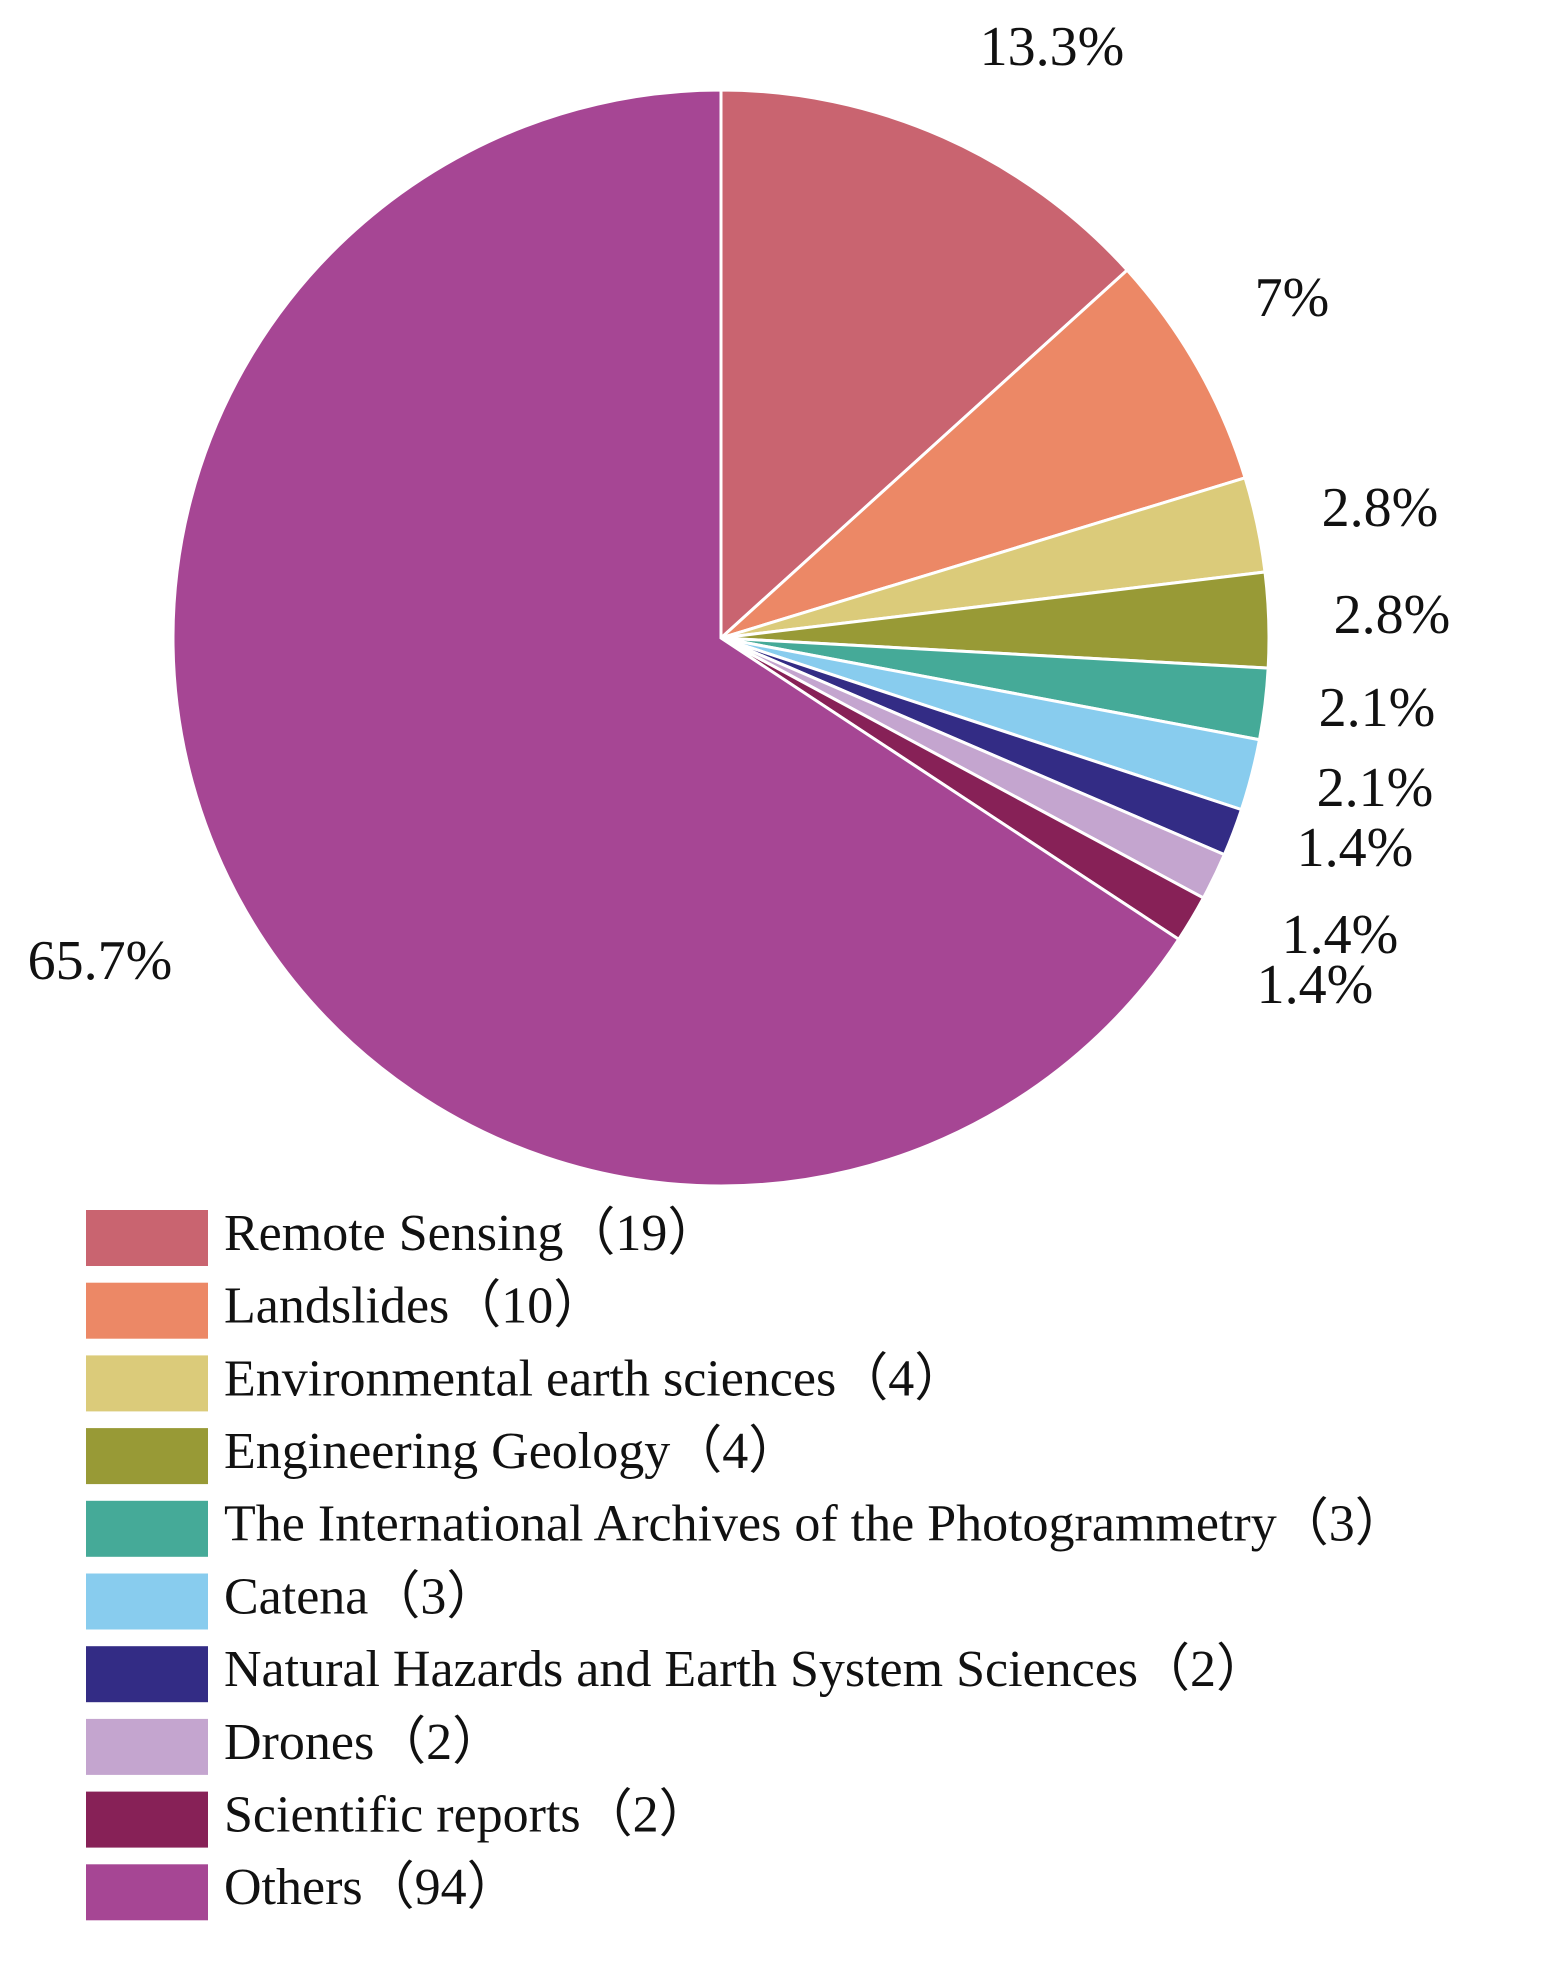 The width and height of the screenshot is (1553, 1975). What do you see at coordinates (100, 961) in the screenshot?
I see `slice-percentage-label: 65.7%` at bounding box center [100, 961].